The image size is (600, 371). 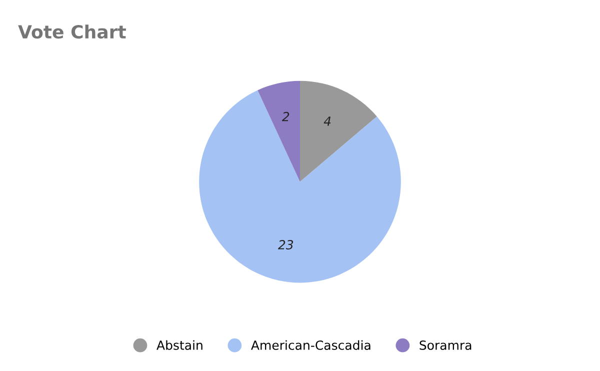 I want to click on legend-label: American-Cascadia, so click(x=310, y=345).